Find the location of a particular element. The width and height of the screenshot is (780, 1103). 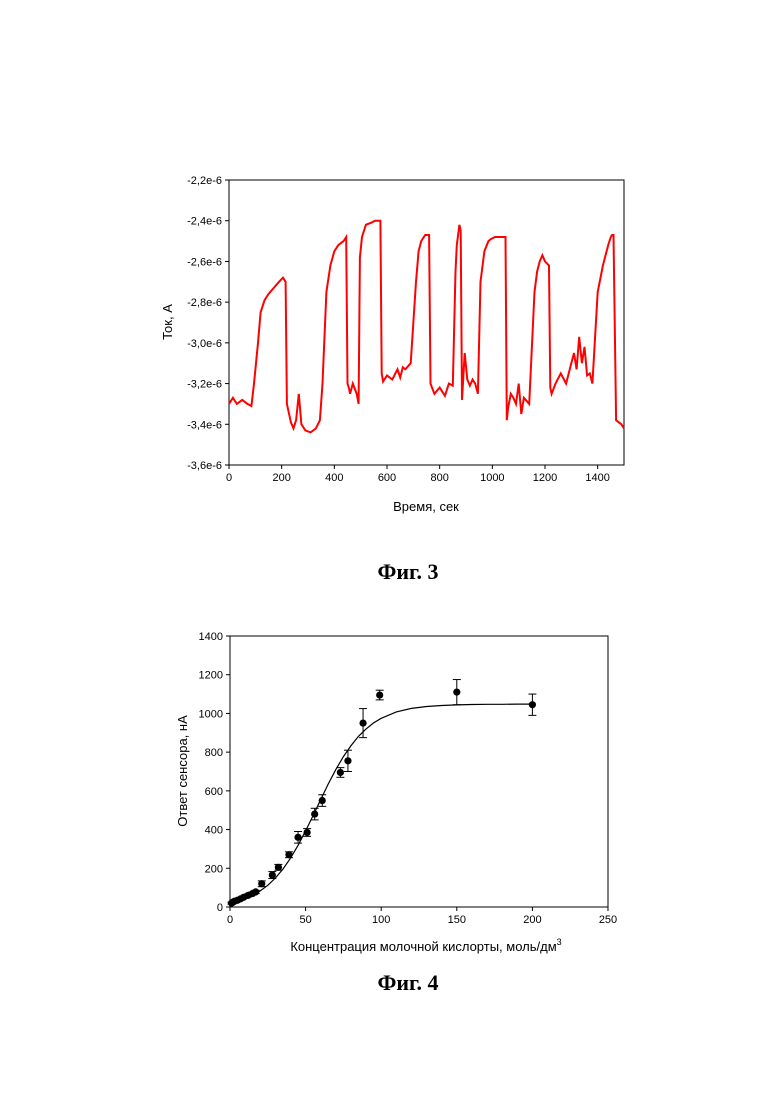

y-tick-label: 1000 is located at coordinates (211, 714).